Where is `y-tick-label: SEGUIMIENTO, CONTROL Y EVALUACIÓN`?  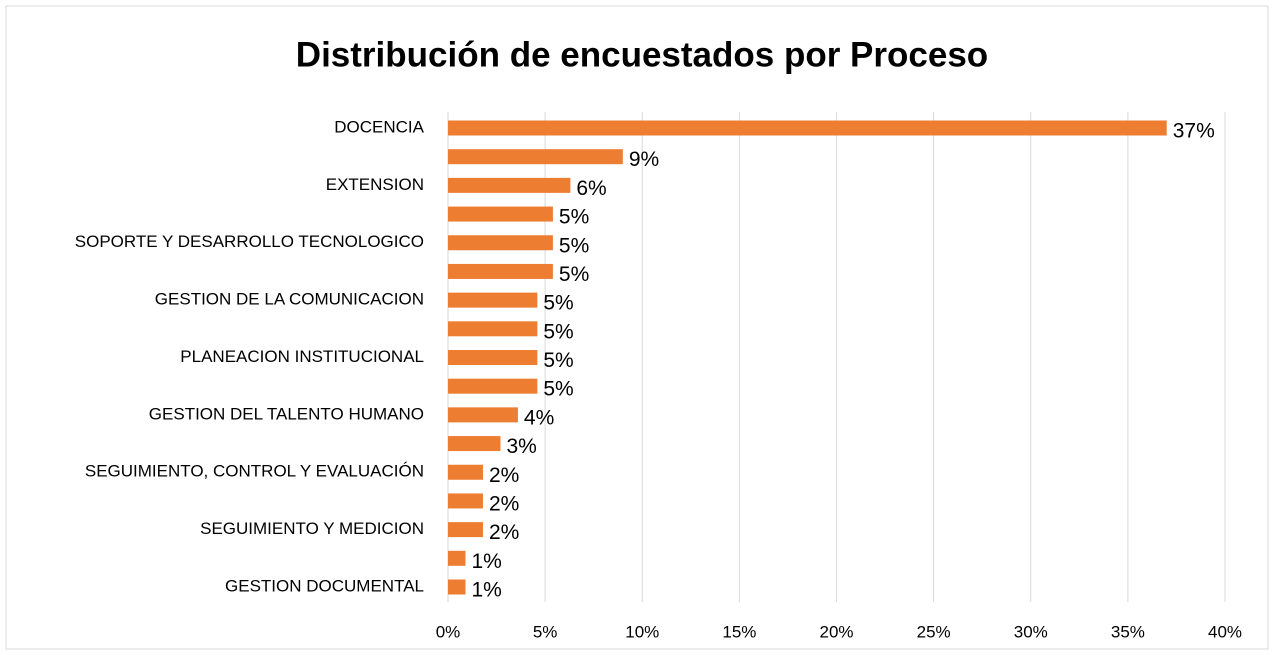
y-tick-label: SEGUIMIENTO, CONTROL Y EVALUACIÓN is located at coordinates (254, 471).